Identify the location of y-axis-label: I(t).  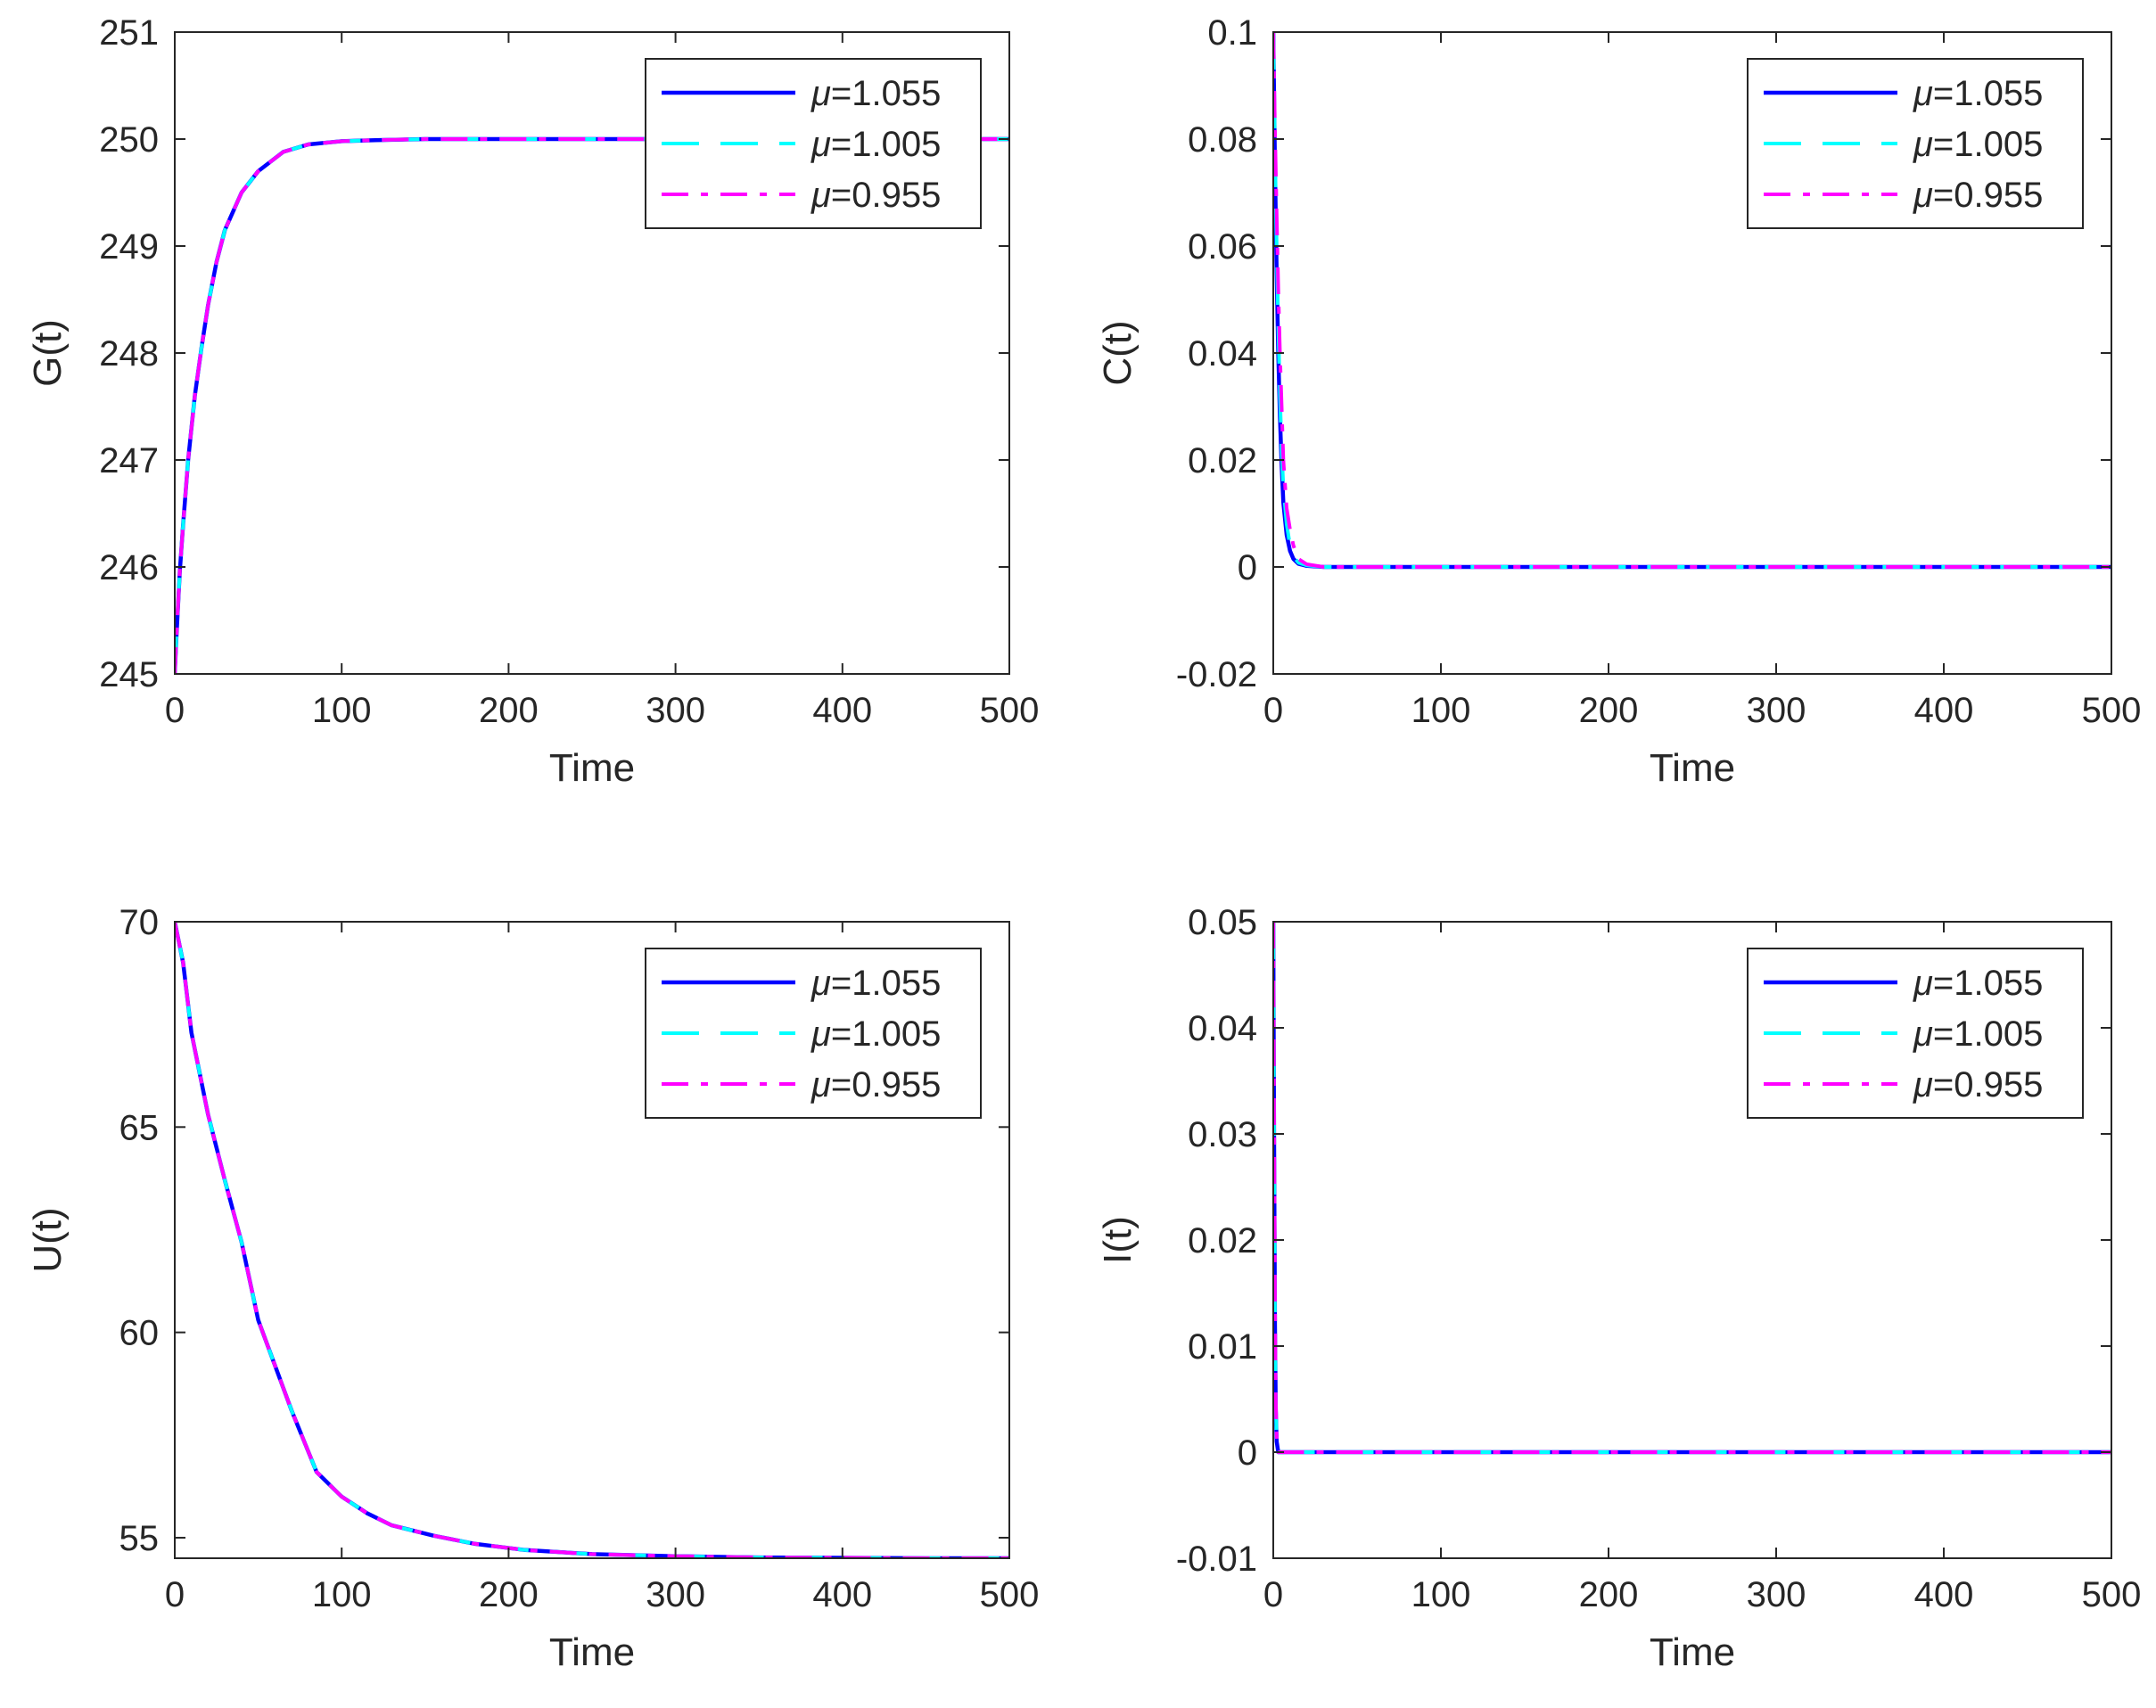
(1118, 1240).